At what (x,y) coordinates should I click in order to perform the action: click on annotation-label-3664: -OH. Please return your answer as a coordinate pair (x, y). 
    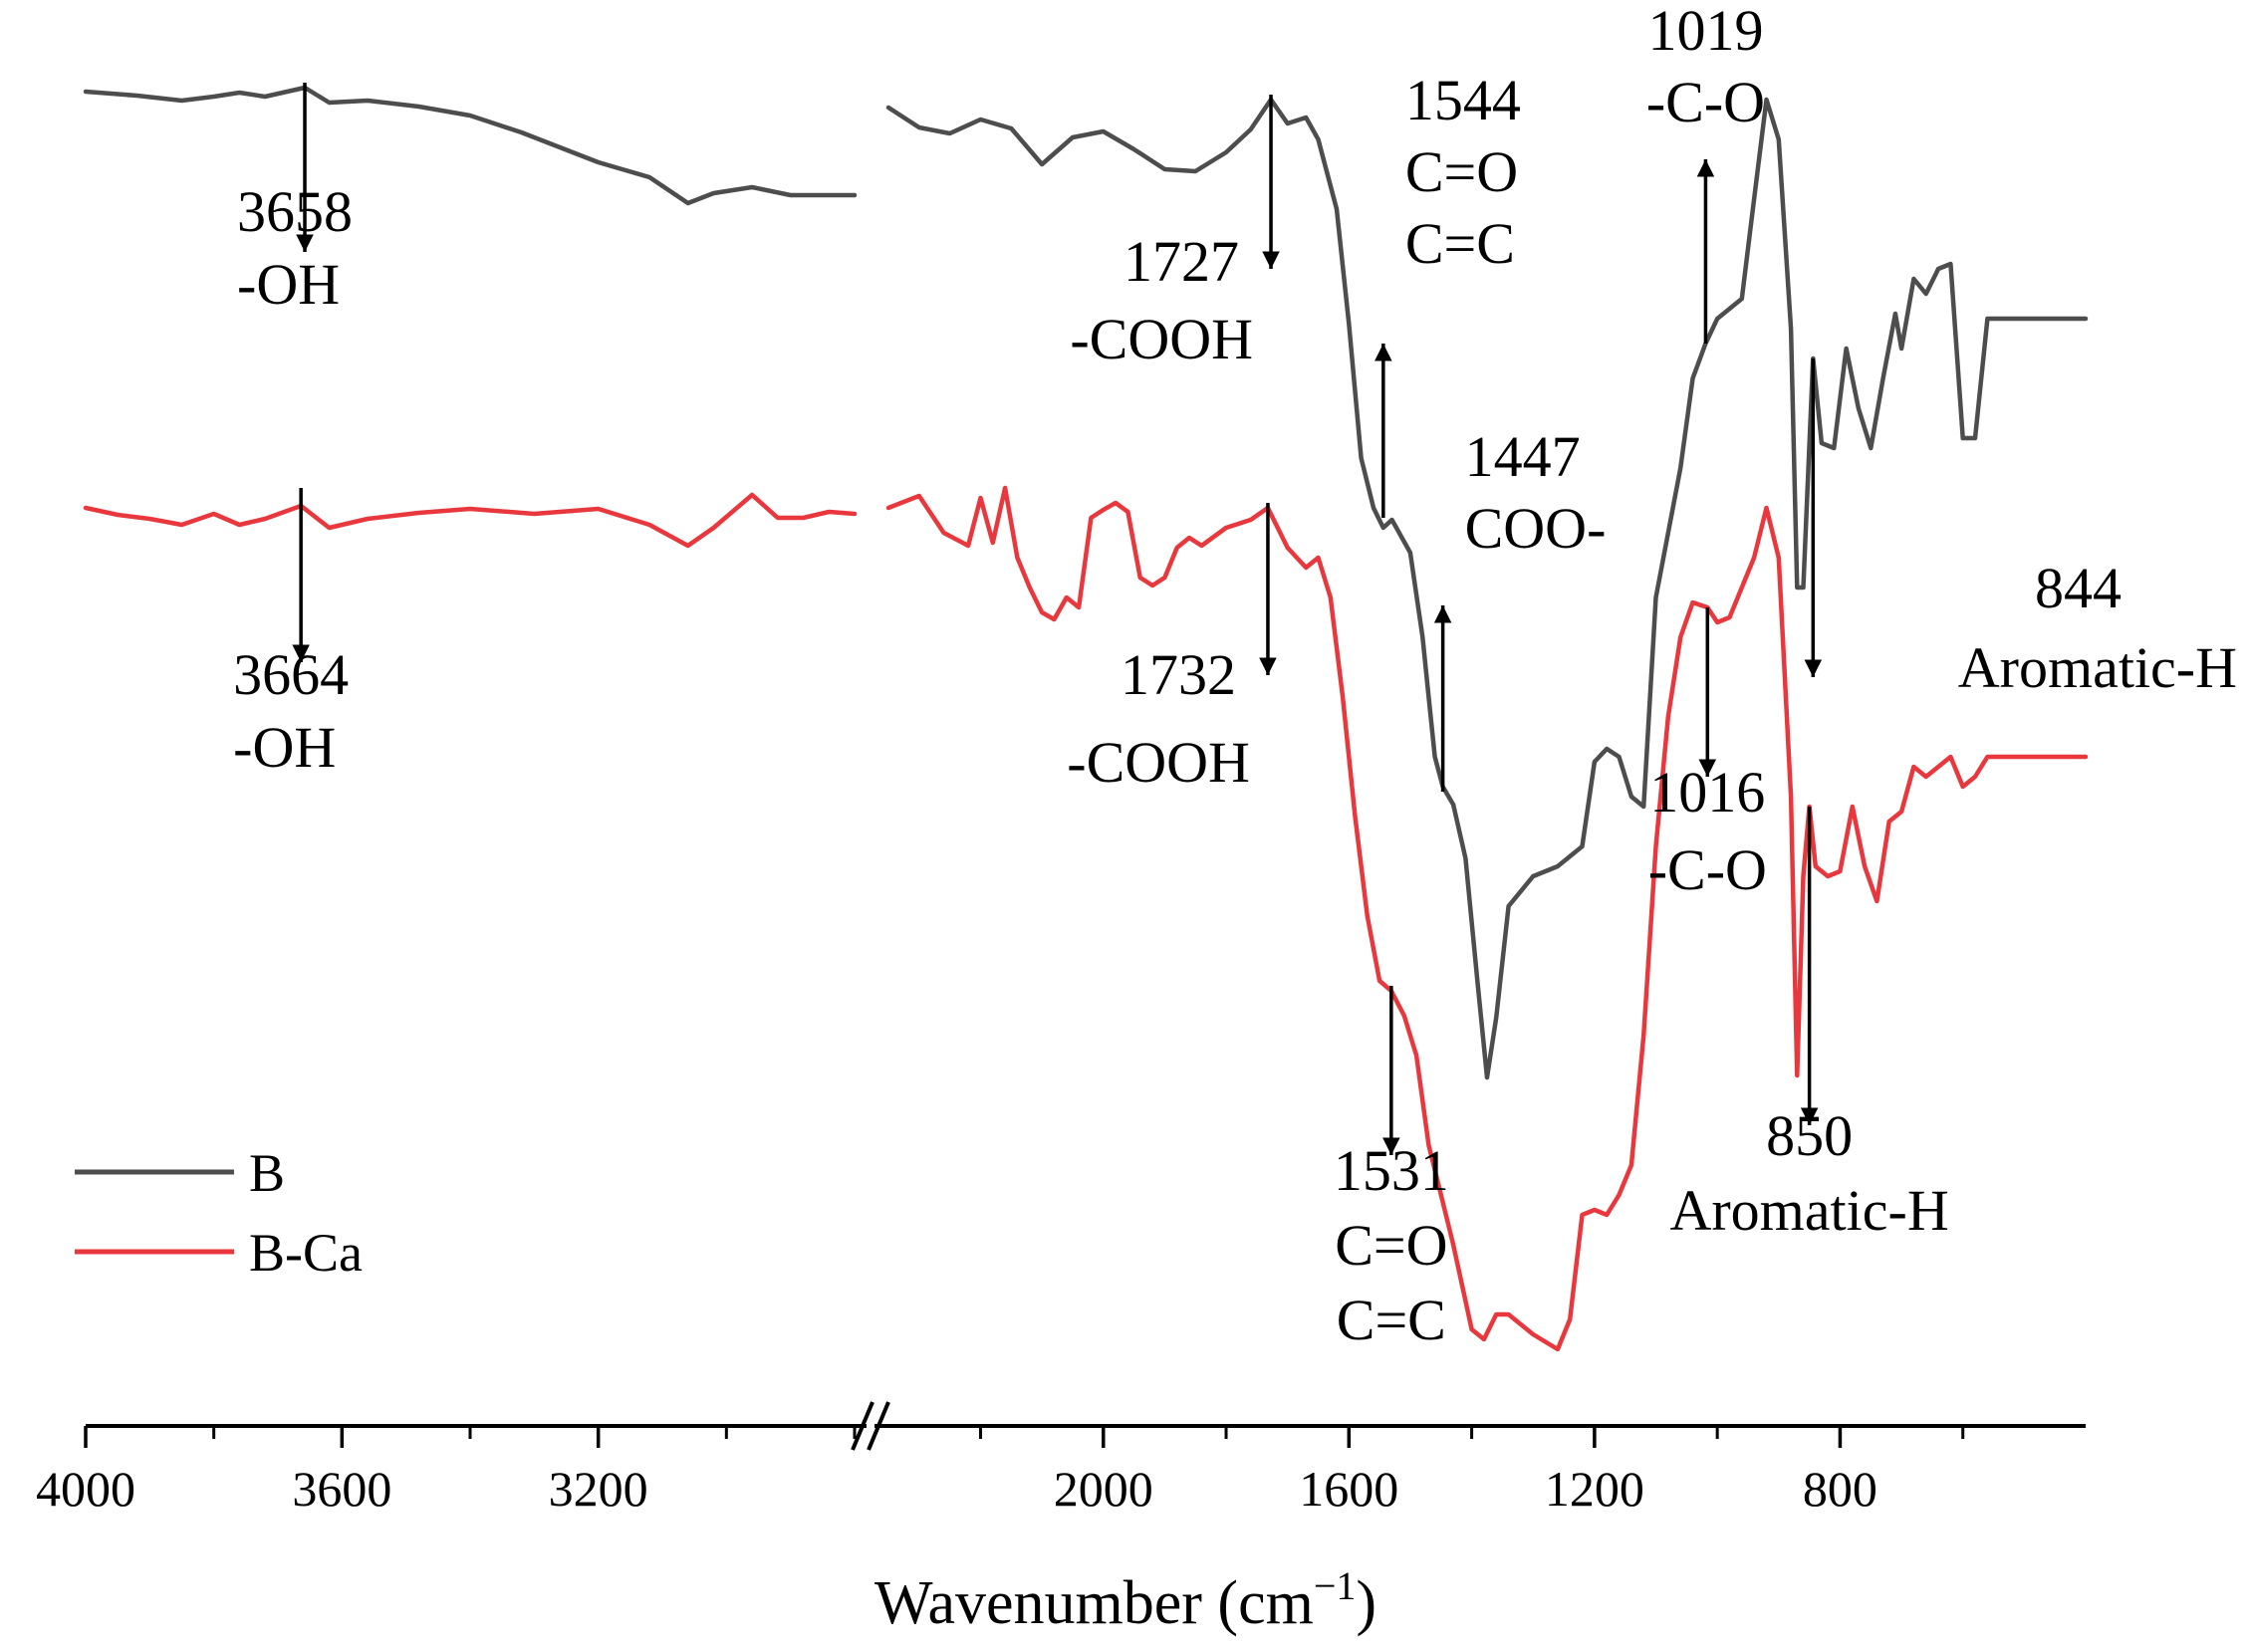
    Looking at the image, I should click on (284, 748).